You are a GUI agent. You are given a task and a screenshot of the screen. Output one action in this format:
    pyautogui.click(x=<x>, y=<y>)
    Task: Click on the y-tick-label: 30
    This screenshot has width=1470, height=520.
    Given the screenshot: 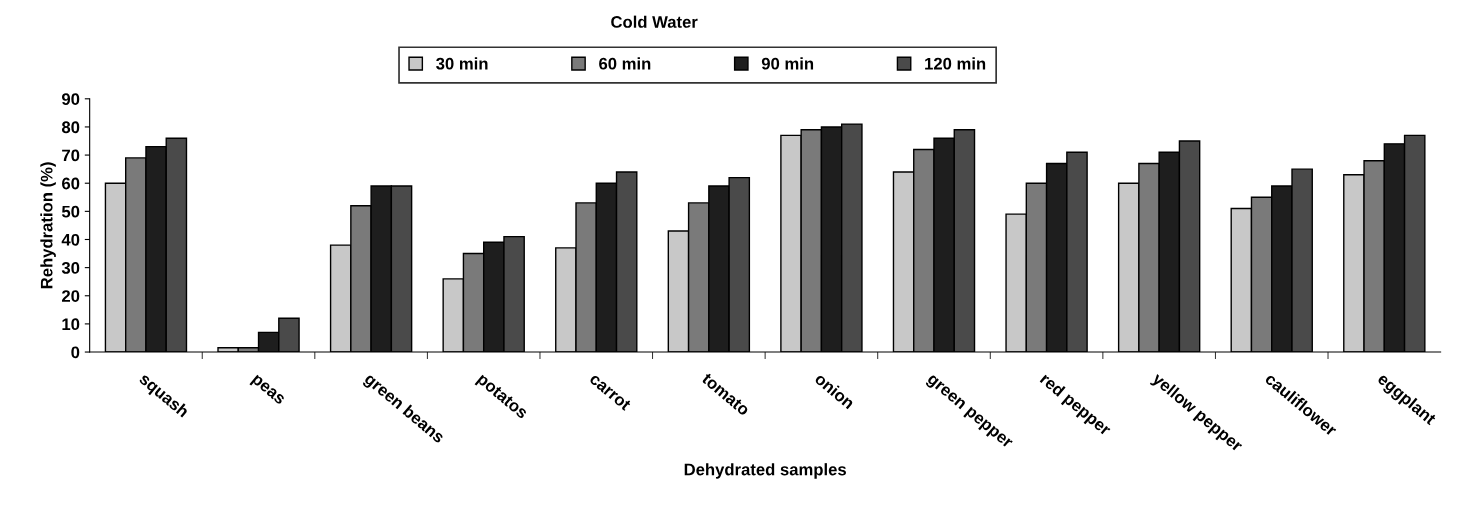 What is the action you would take?
    pyautogui.click(x=70, y=268)
    